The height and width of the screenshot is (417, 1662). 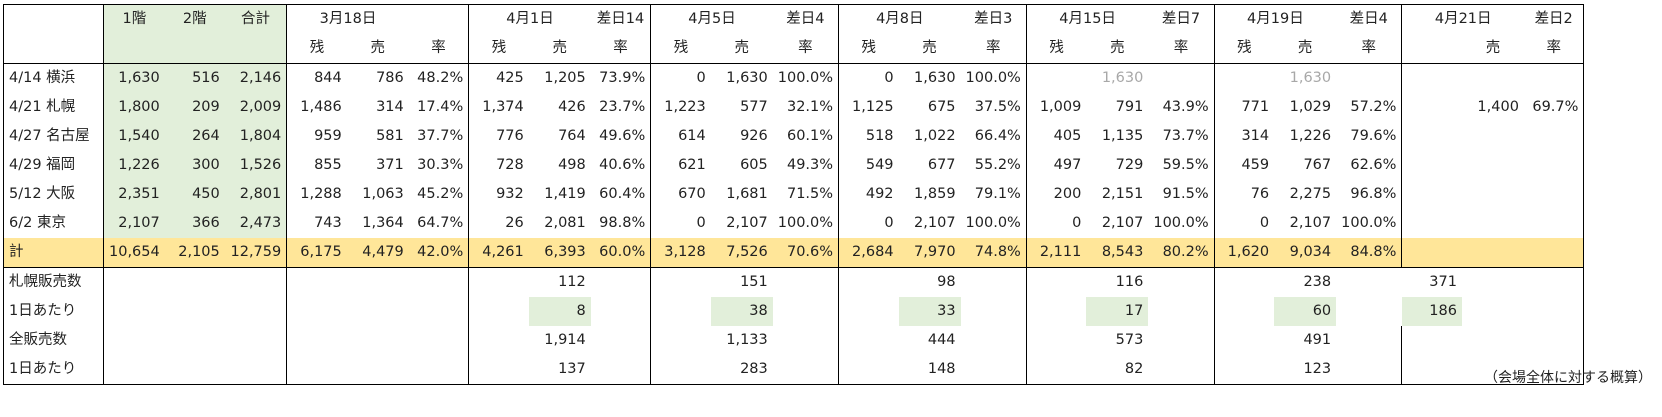 What do you see at coordinates (941, 107) in the screenshot?
I see `sold-cell: 675` at bounding box center [941, 107].